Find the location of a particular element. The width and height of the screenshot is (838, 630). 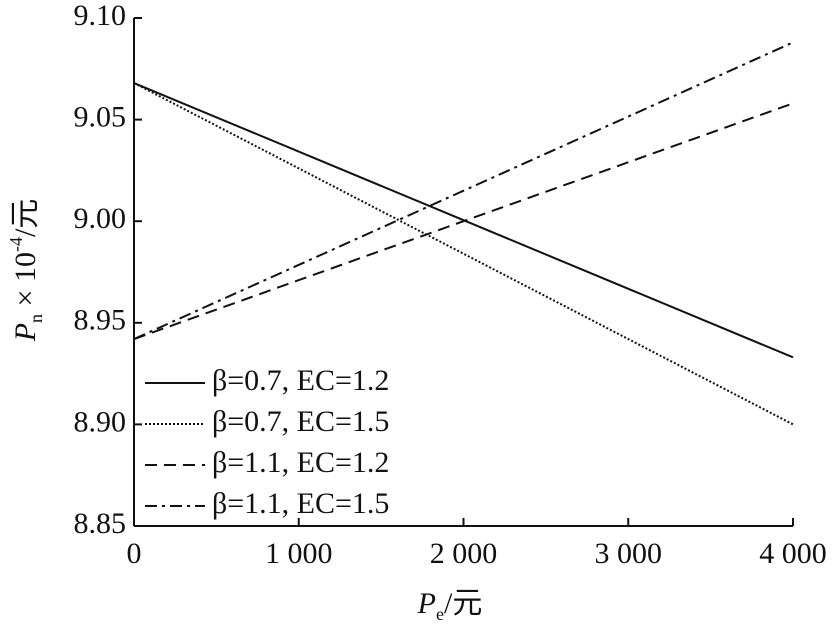

y-tick-label: 8.90 is located at coordinates (100, 421).